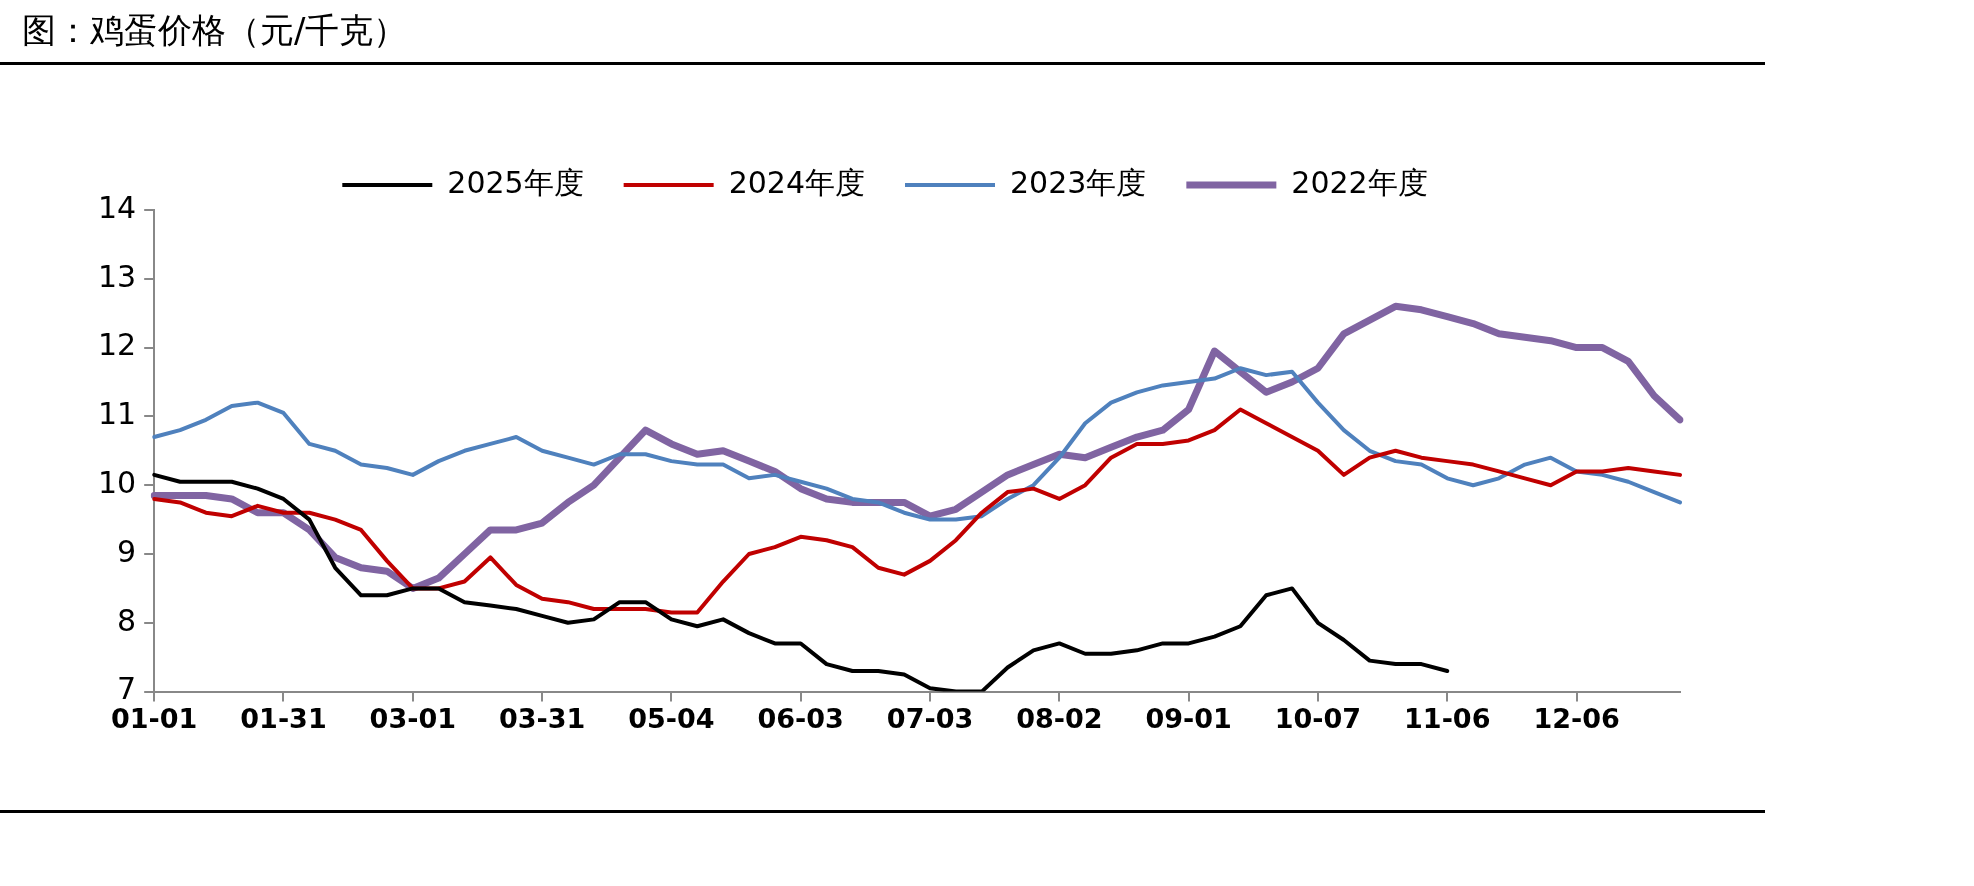 This screenshot has height=886, width=1974. Describe the element at coordinates (515, 182) in the screenshot. I see `legend-label: 2025年度` at that location.